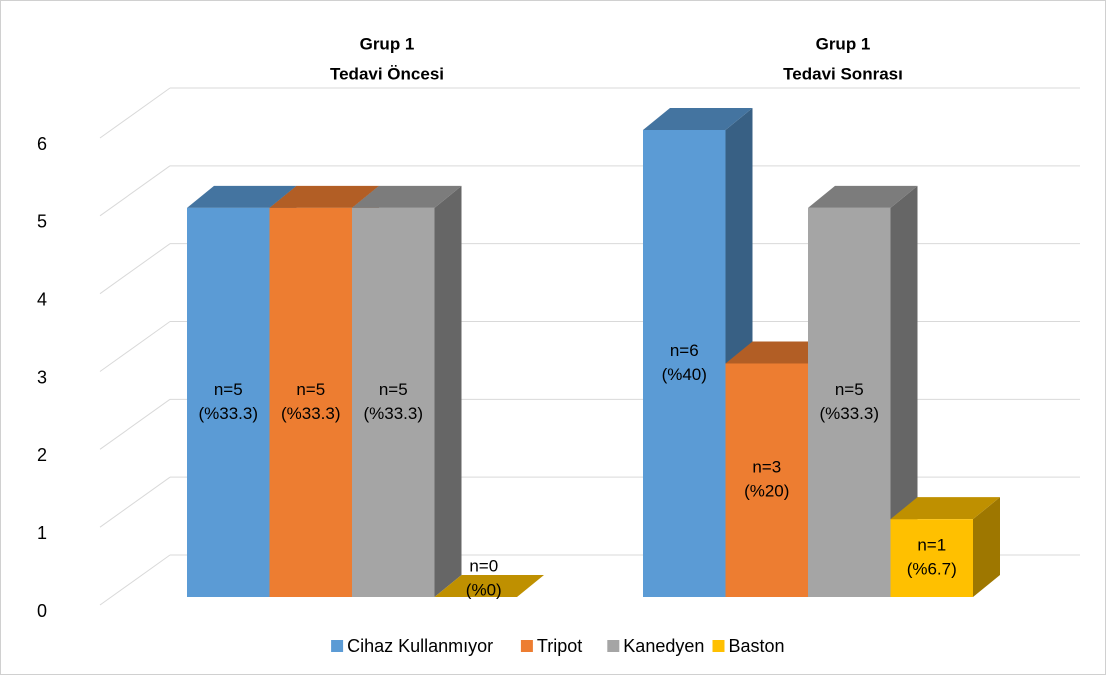 This screenshot has width=1107, height=676. Describe the element at coordinates (766, 467) in the screenshot. I see `data-label: n=3` at that location.